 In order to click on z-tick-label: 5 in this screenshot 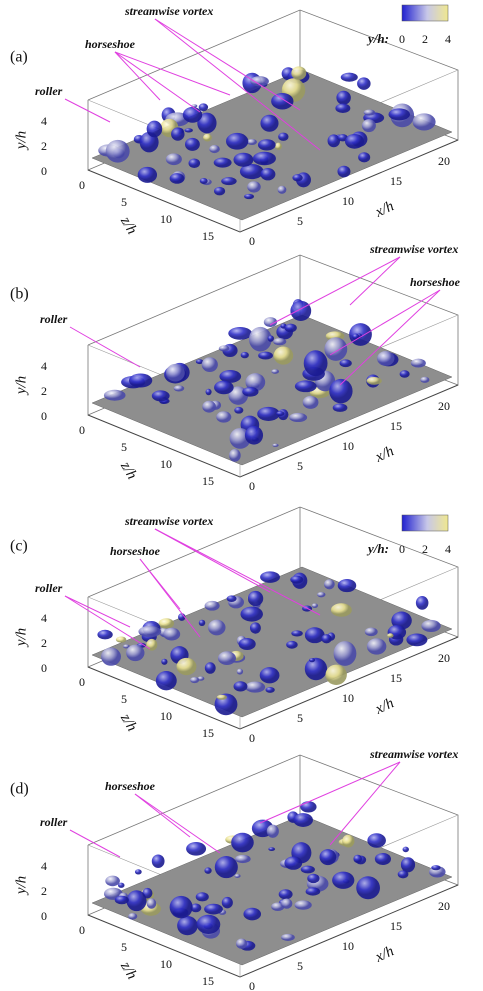, I will do `click(124, 699)`.